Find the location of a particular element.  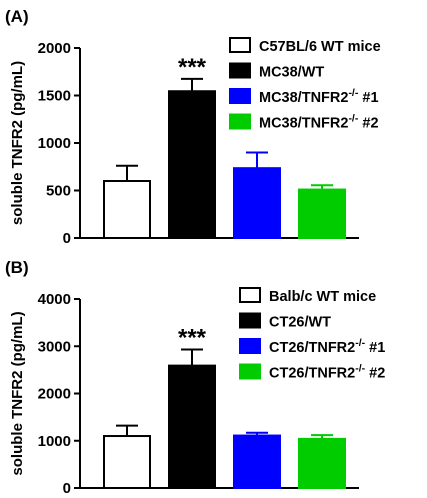

legend-label: MC38/TNFR2-/- #1 is located at coordinates (319, 96).